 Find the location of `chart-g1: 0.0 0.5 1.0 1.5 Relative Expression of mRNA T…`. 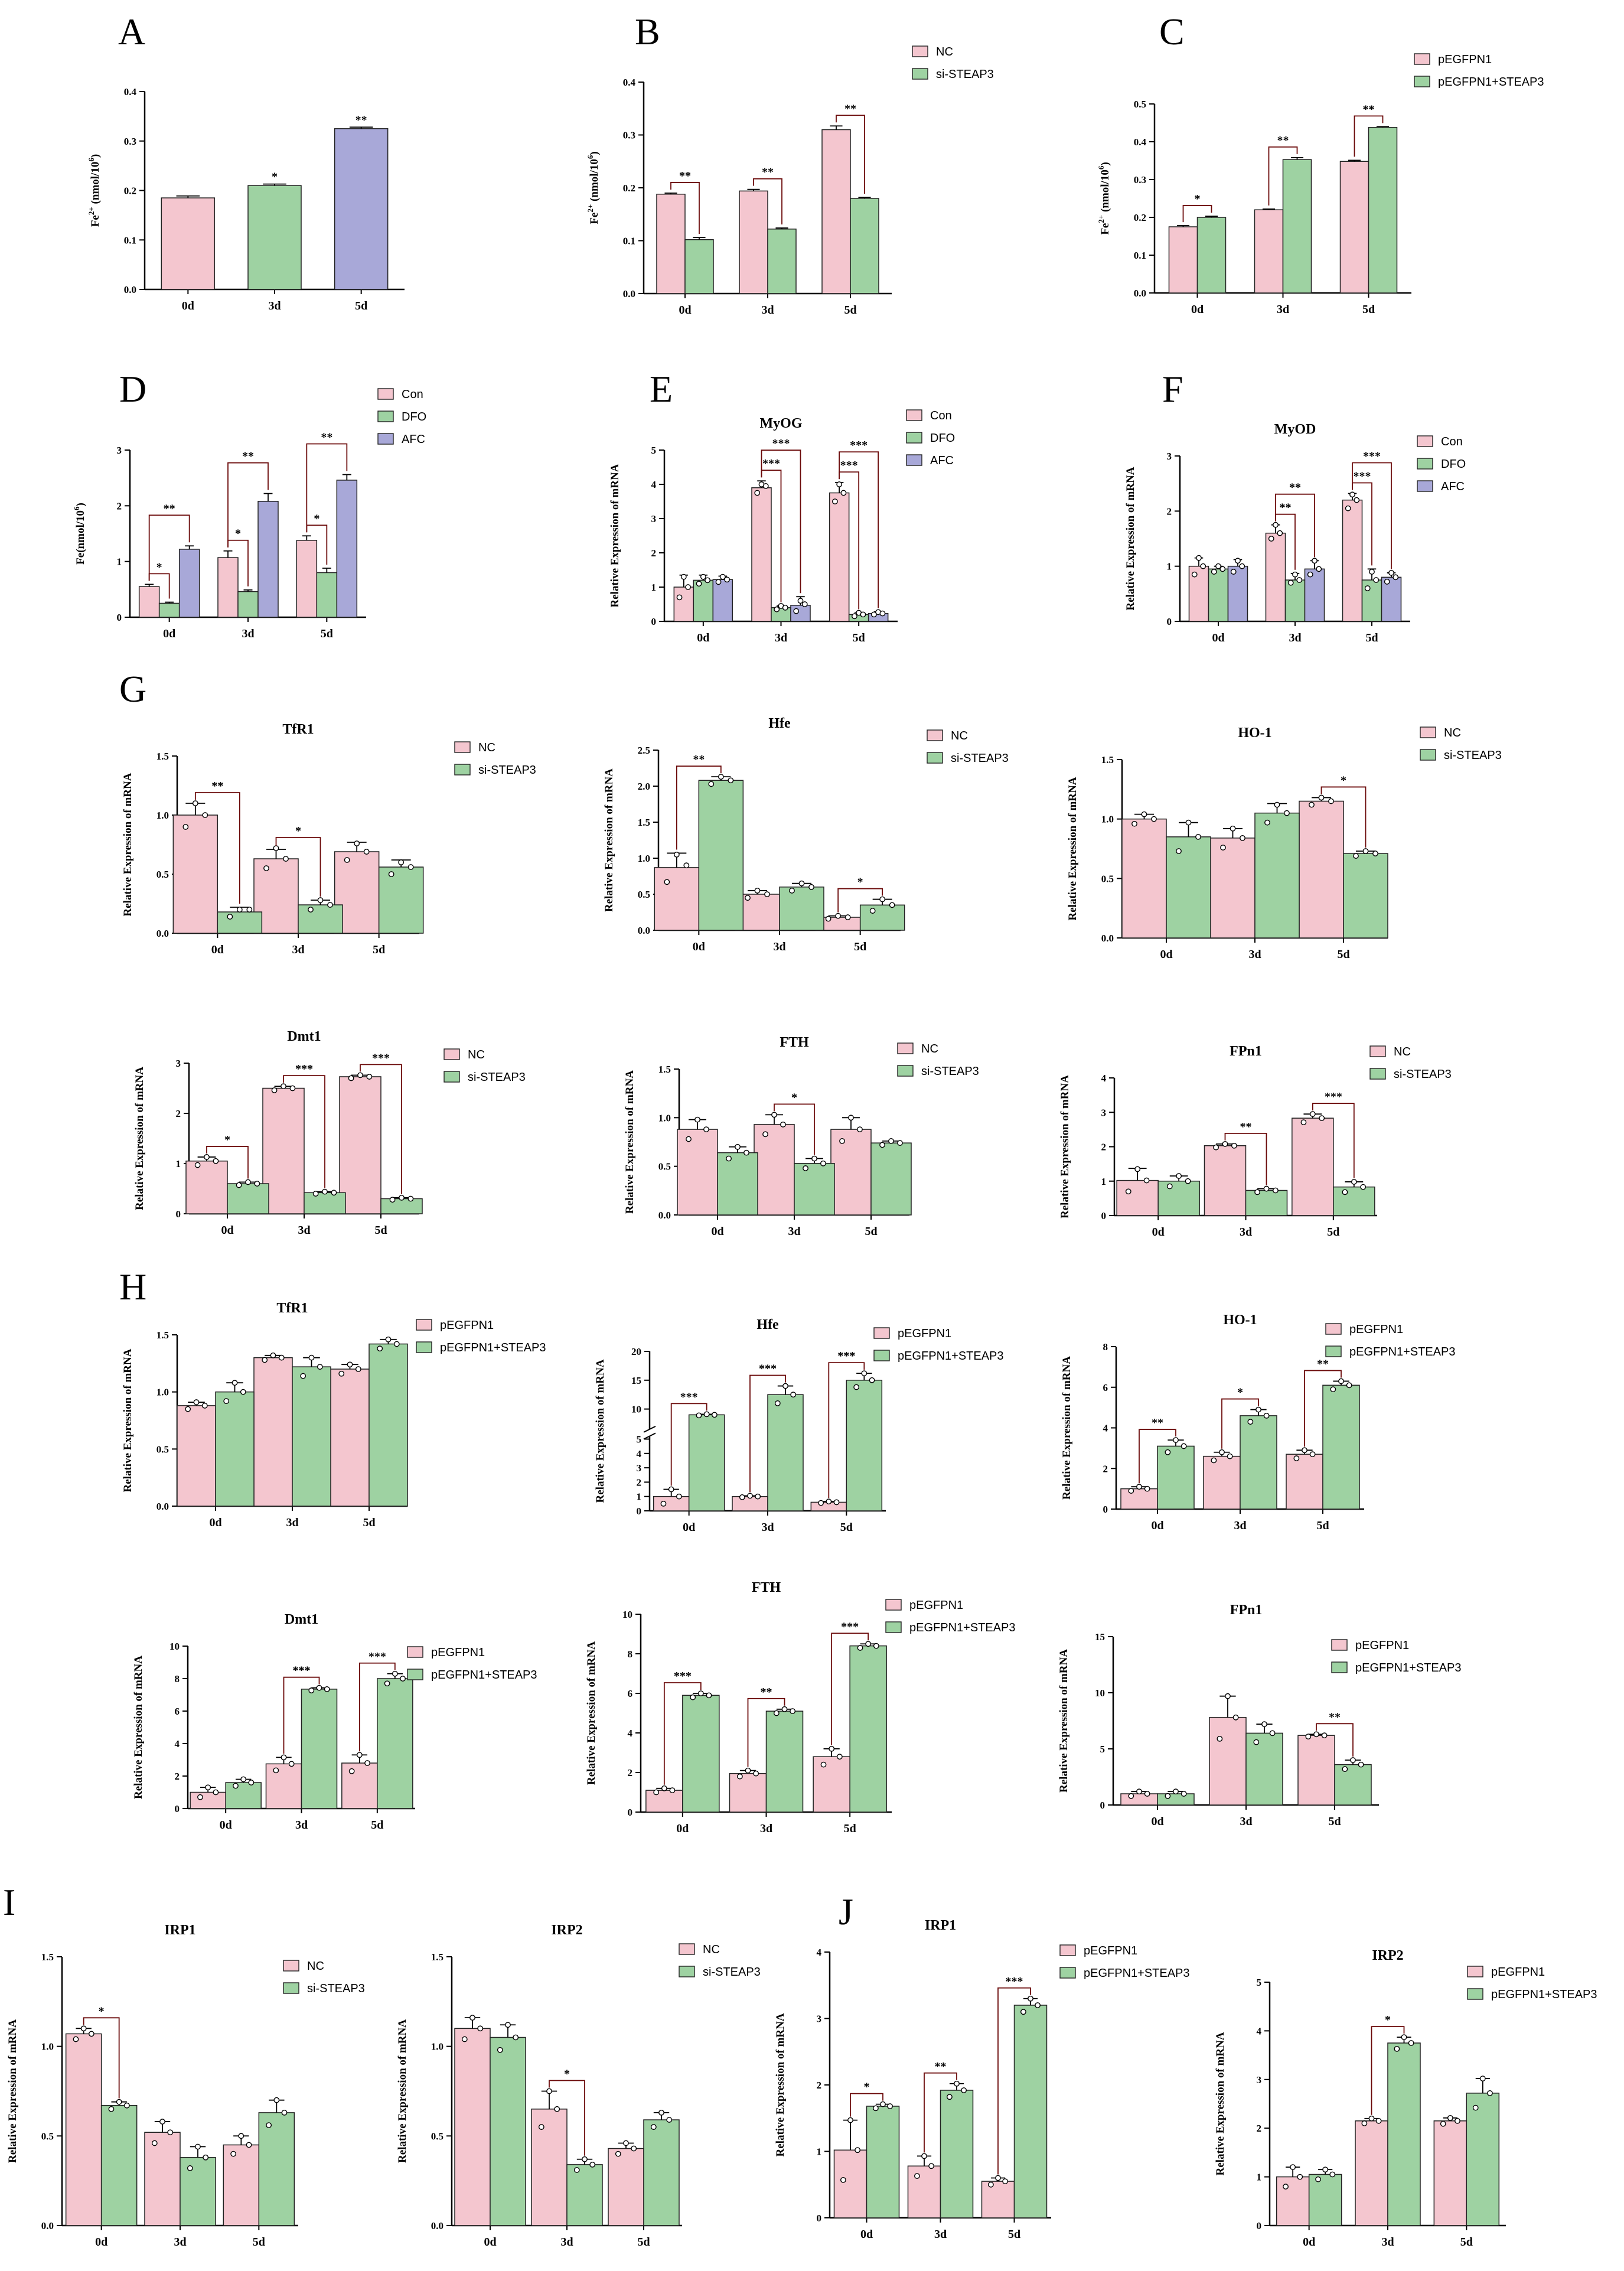

chart-g1: 0.0 0.5 1.0 1.5 Relative Expression of mRNA T… is located at coordinates (329, 839).